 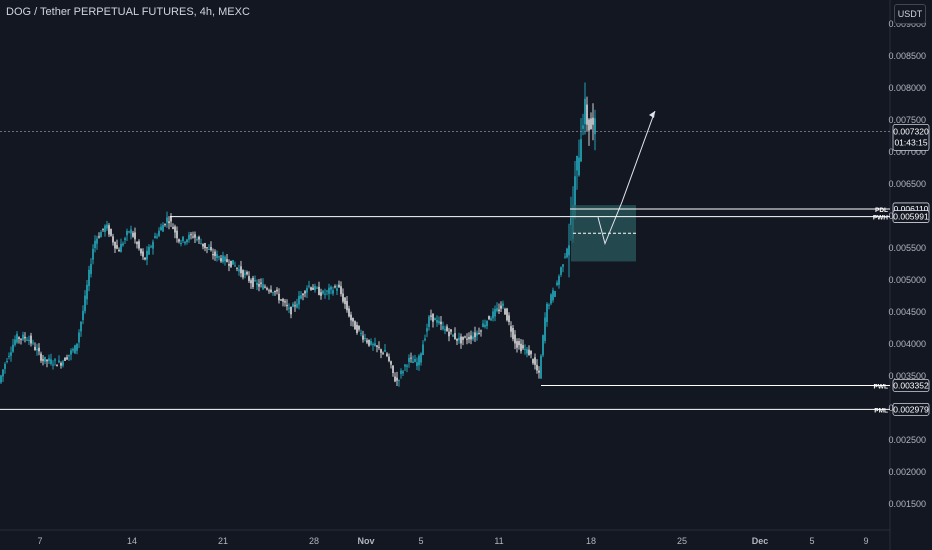 What do you see at coordinates (907, 120) in the screenshot?
I see `y-tick-label: 0.007500` at bounding box center [907, 120].